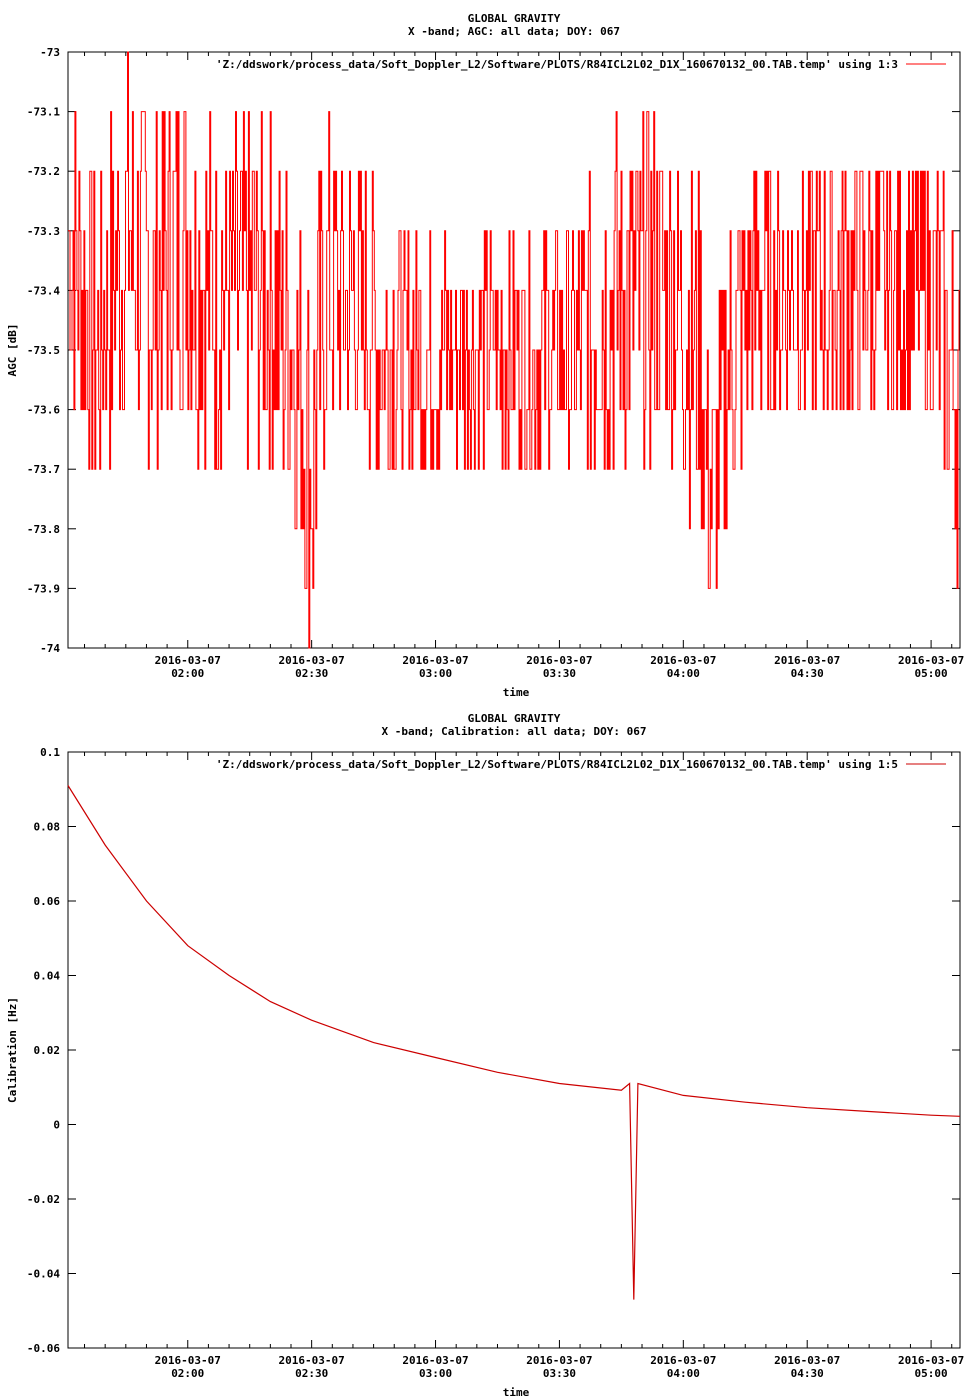 This screenshot has height=1400, width=980. I want to click on y-tick-label: -73.3, so click(43, 231).